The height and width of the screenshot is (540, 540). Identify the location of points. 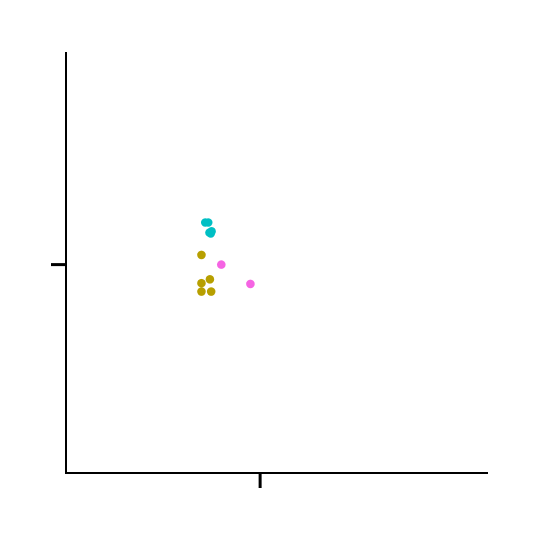
(226, 257).